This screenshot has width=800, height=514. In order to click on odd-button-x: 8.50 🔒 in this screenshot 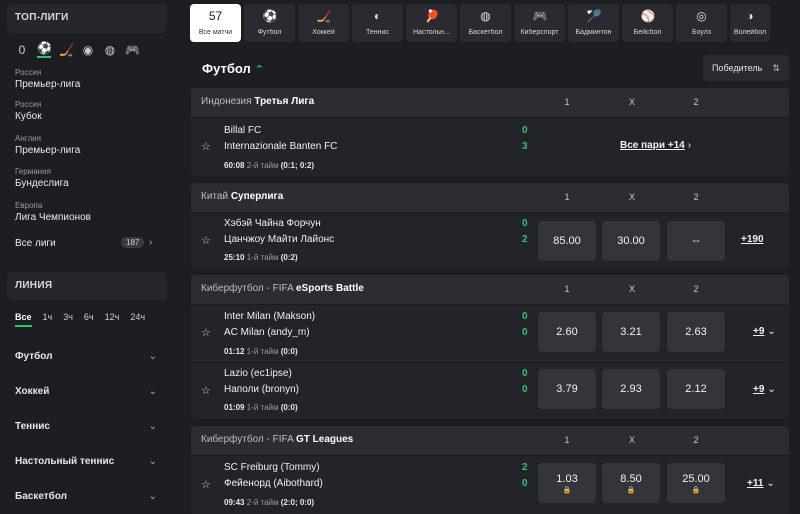, I will do `click(631, 483)`.